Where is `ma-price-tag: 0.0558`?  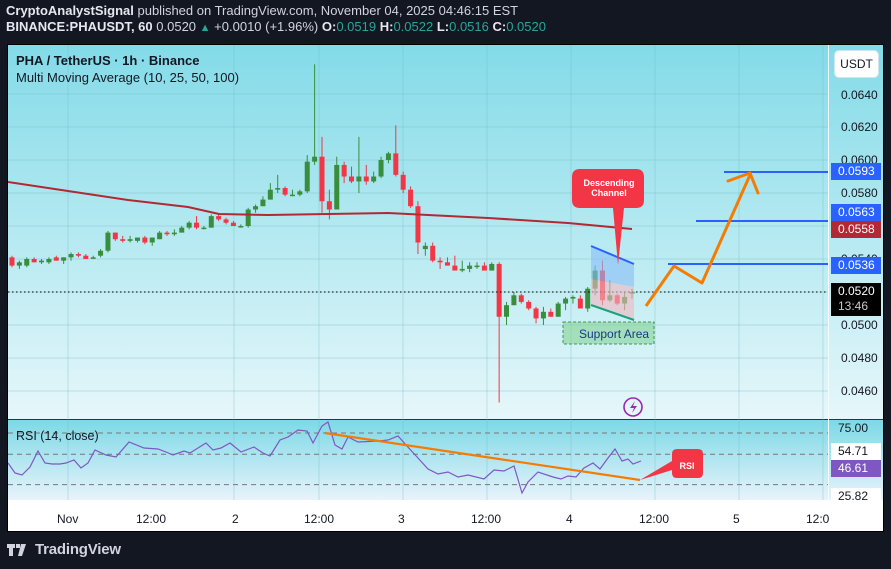
ma-price-tag: 0.0558 is located at coordinates (856, 229).